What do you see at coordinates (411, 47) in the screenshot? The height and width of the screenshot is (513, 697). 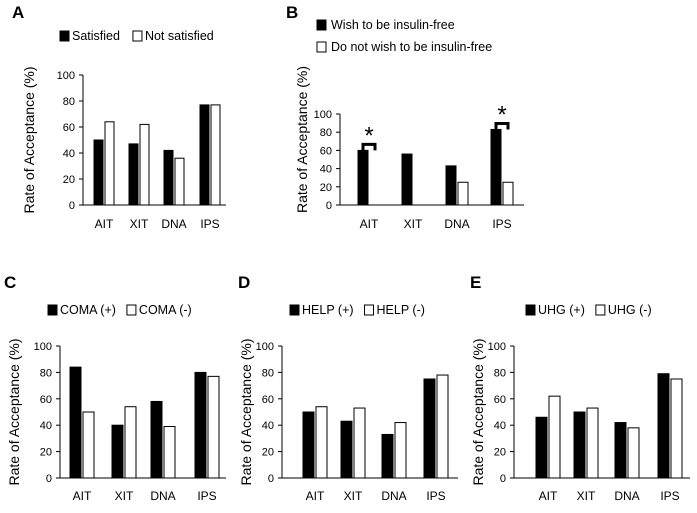 I see `legend-label: Do not wish to be insulin-free` at bounding box center [411, 47].